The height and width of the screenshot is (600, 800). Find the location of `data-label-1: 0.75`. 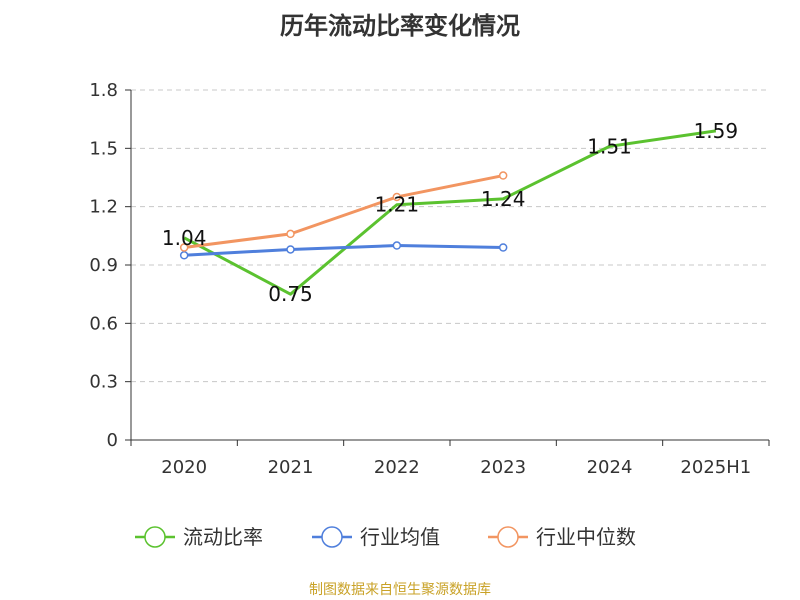

data-label-1: 0.75 is located at coordinates (290, 294).